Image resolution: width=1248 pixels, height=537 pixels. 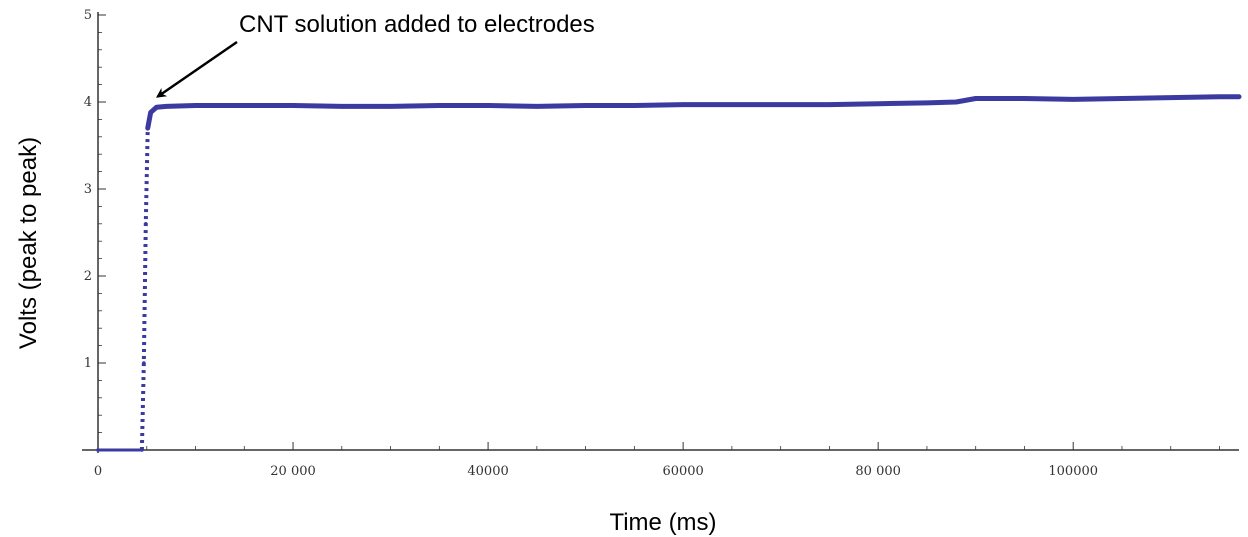 I want to click on x-tick-label: 20 000, so click(x=293, y=471).